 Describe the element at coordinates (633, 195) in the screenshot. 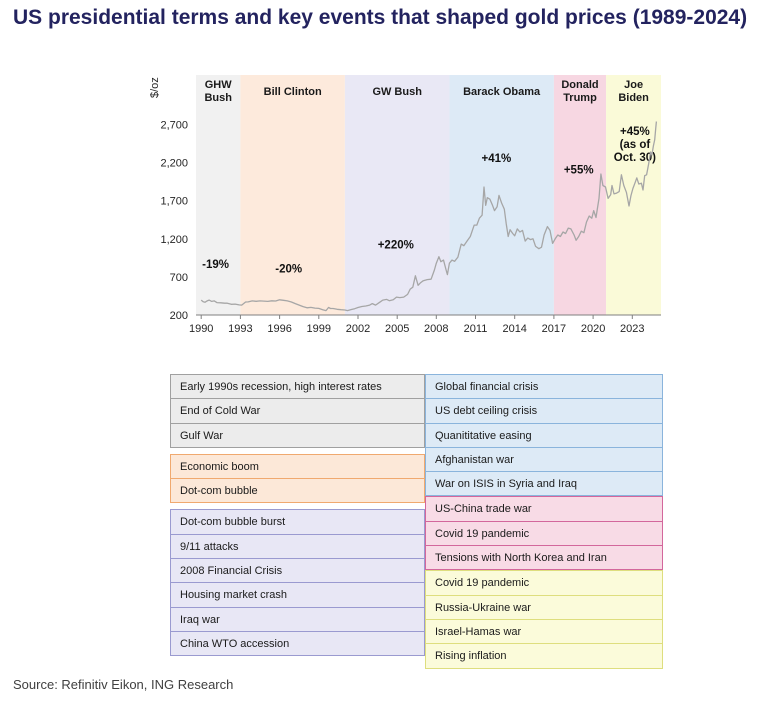

I see `president-band-joe-biden` at that location.